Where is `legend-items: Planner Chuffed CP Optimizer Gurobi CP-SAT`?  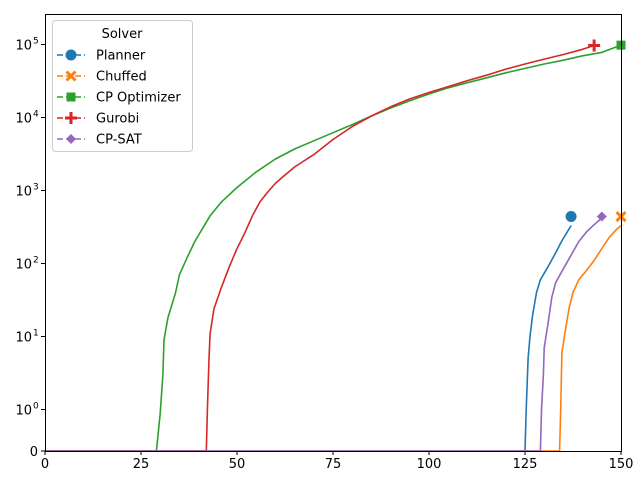 legend-items: Planner Chuffed CP Optimizer Gurobi CP-SAT is located at coordinates (119, 98).